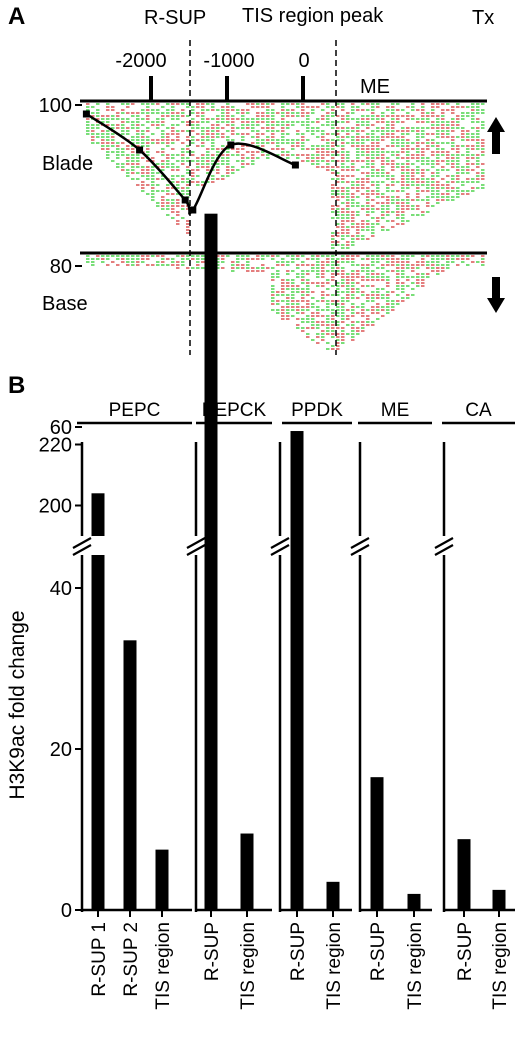  I want to click on gene-label: ME, so click(395, 410).